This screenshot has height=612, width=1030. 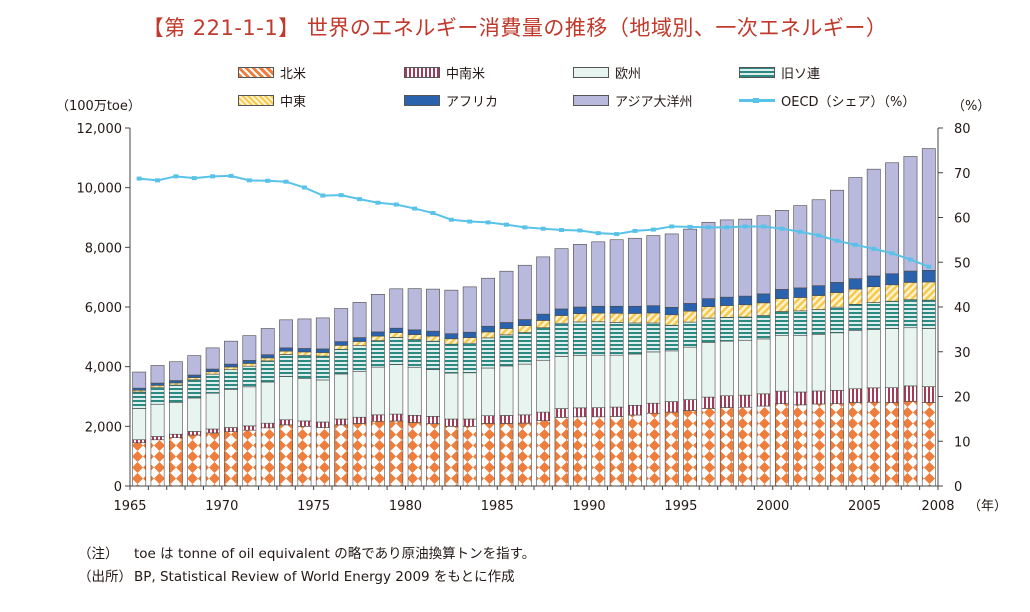 I want to click on oecd-point-1970, so click(x=231, y=175).